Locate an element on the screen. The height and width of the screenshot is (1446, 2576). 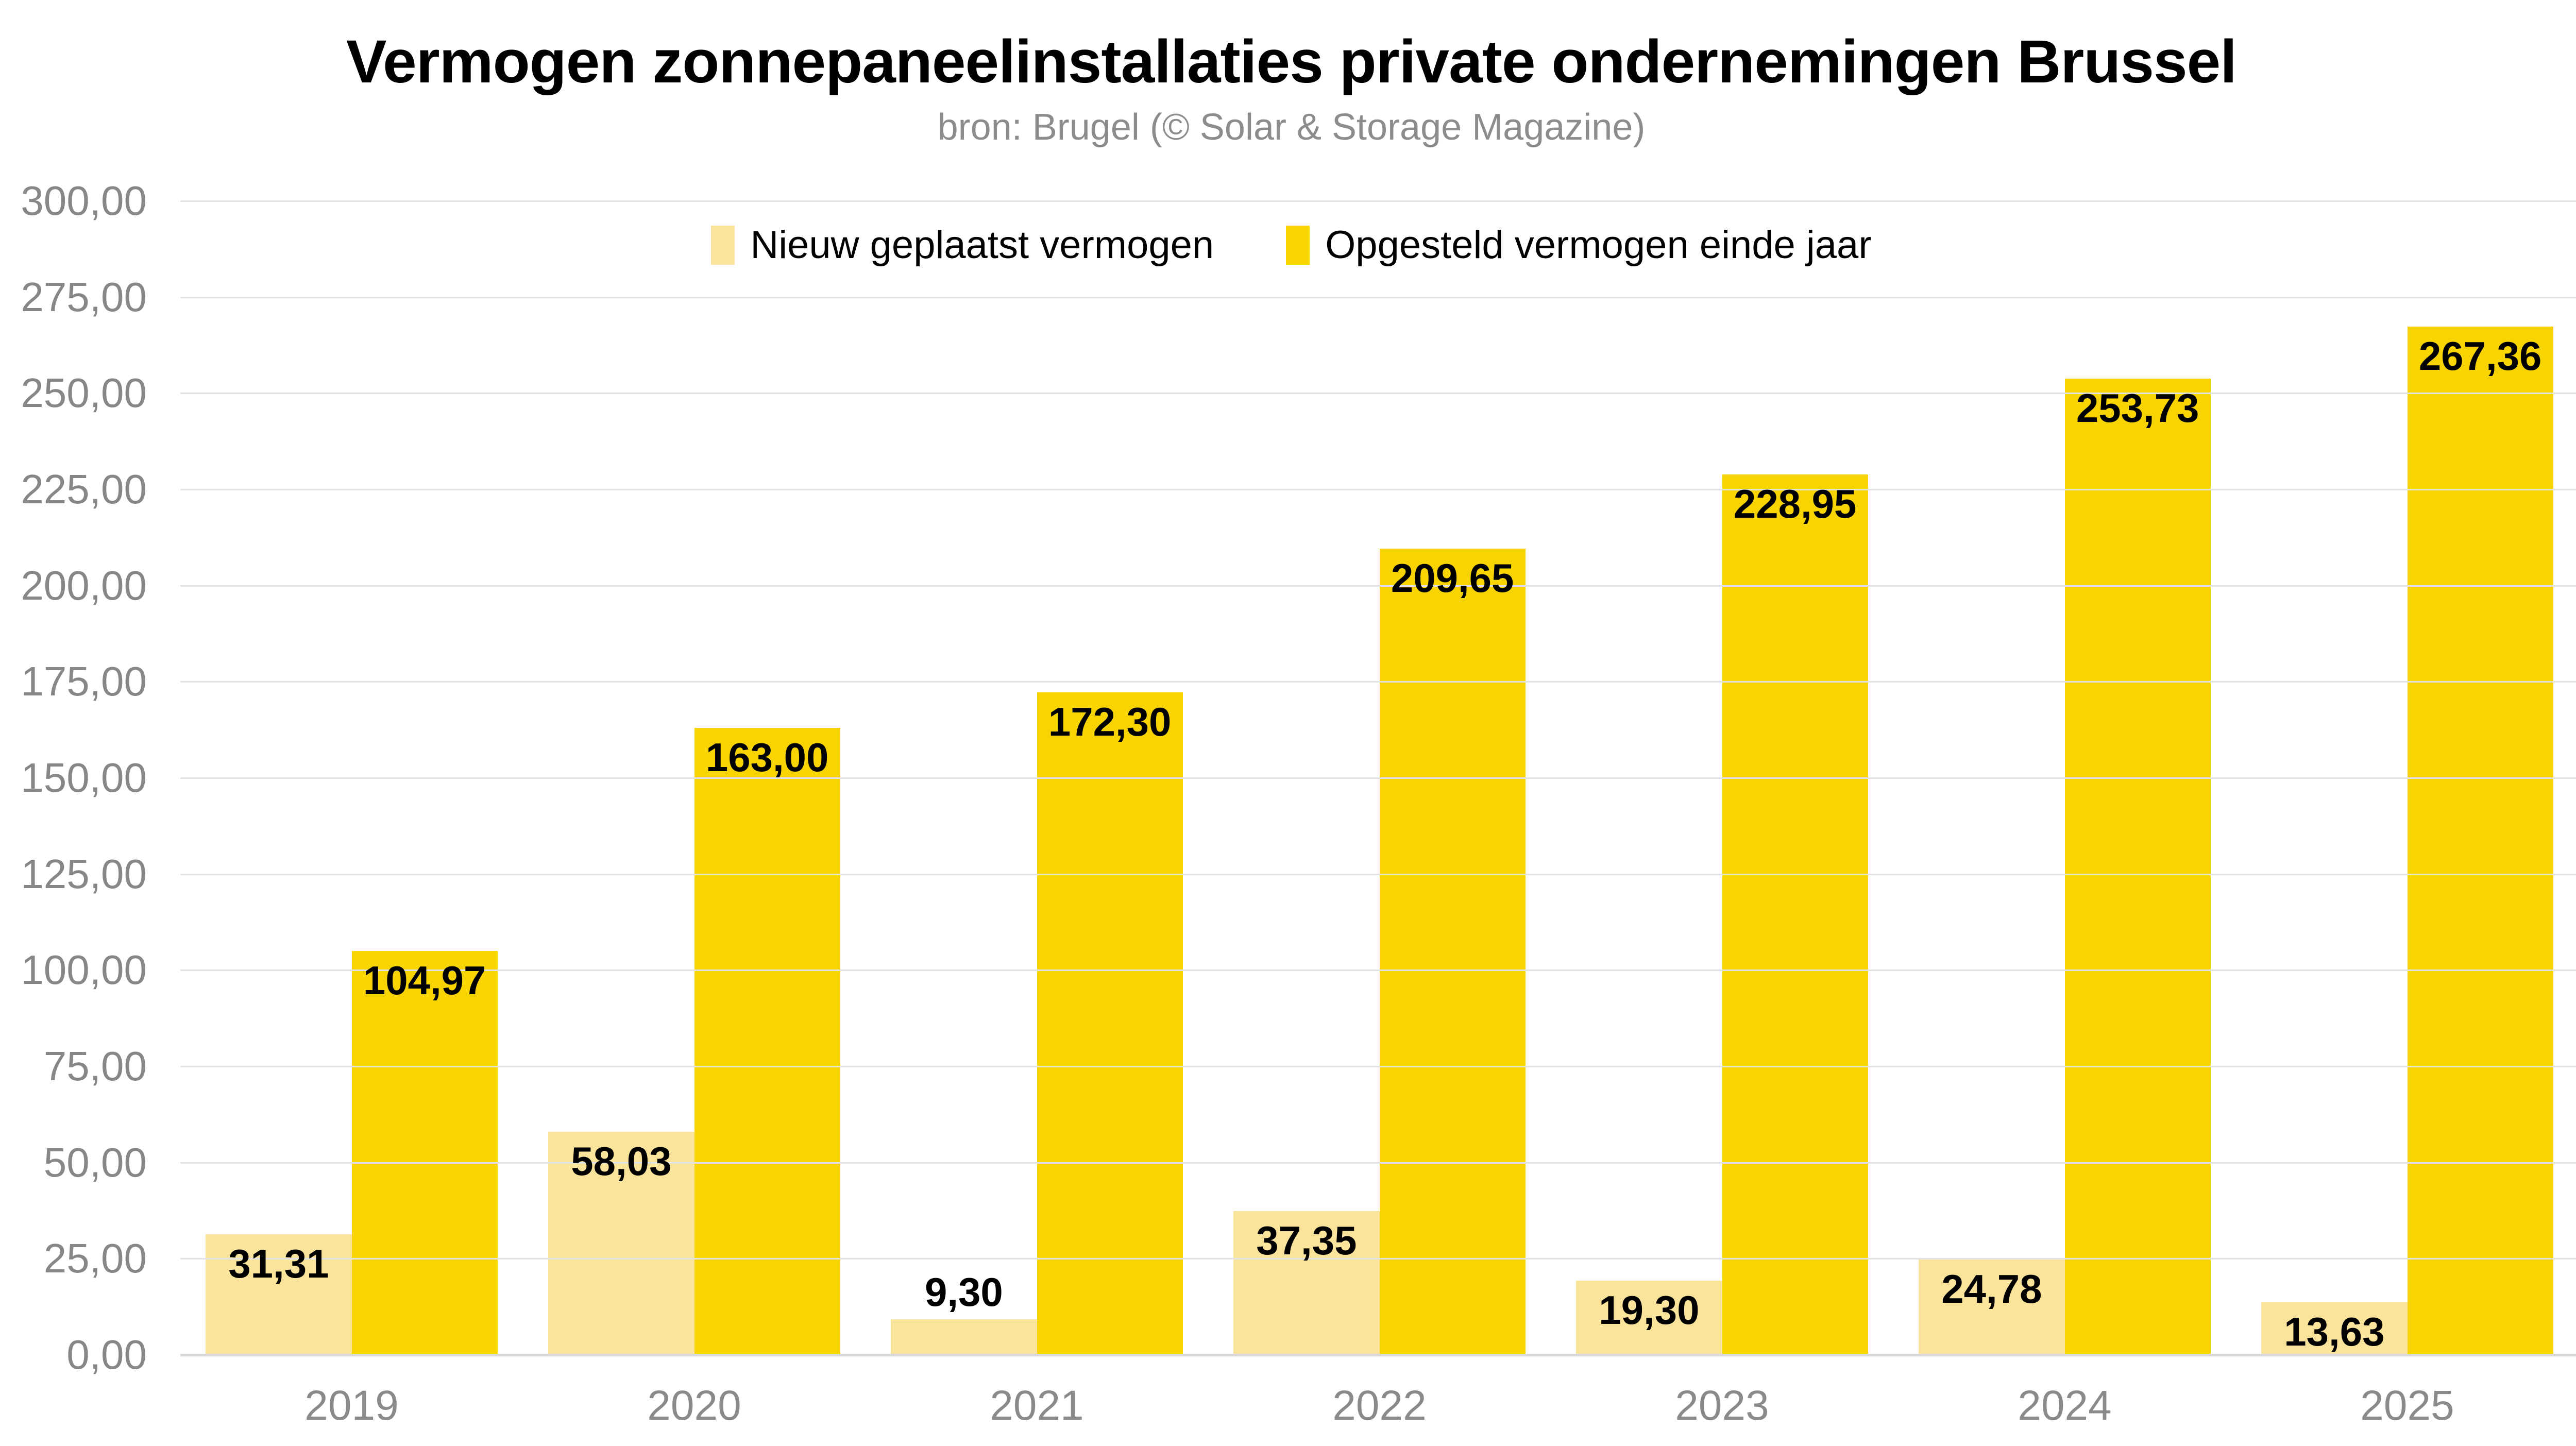
bar-group-2021: 9,30 172,30 2021 is located at coordinates (1037, 814).